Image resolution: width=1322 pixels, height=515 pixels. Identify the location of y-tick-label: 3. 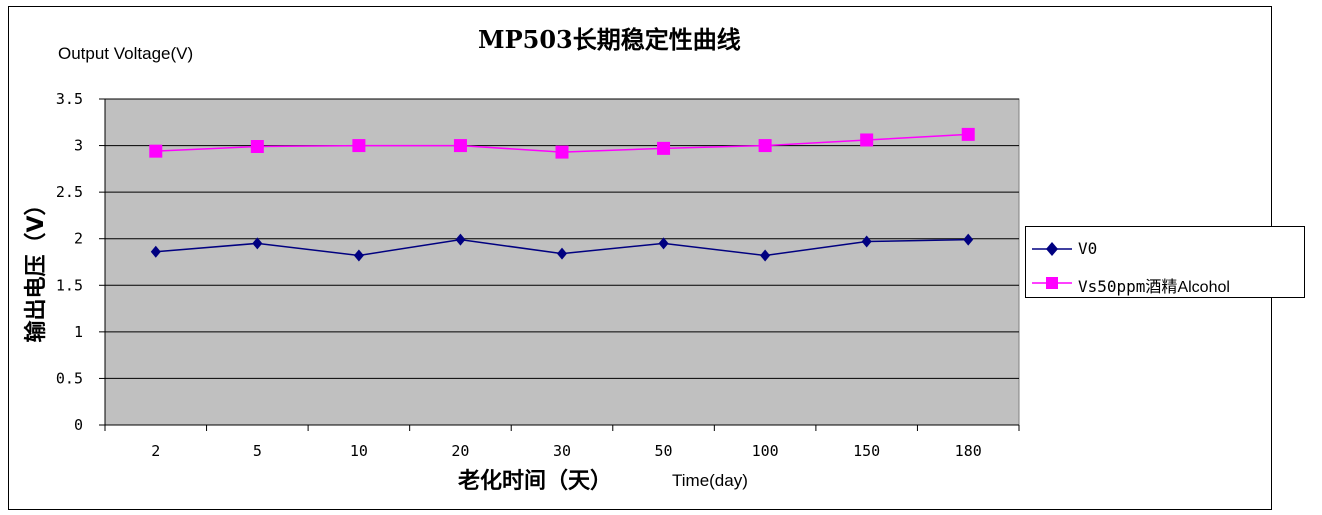
(78, 146).